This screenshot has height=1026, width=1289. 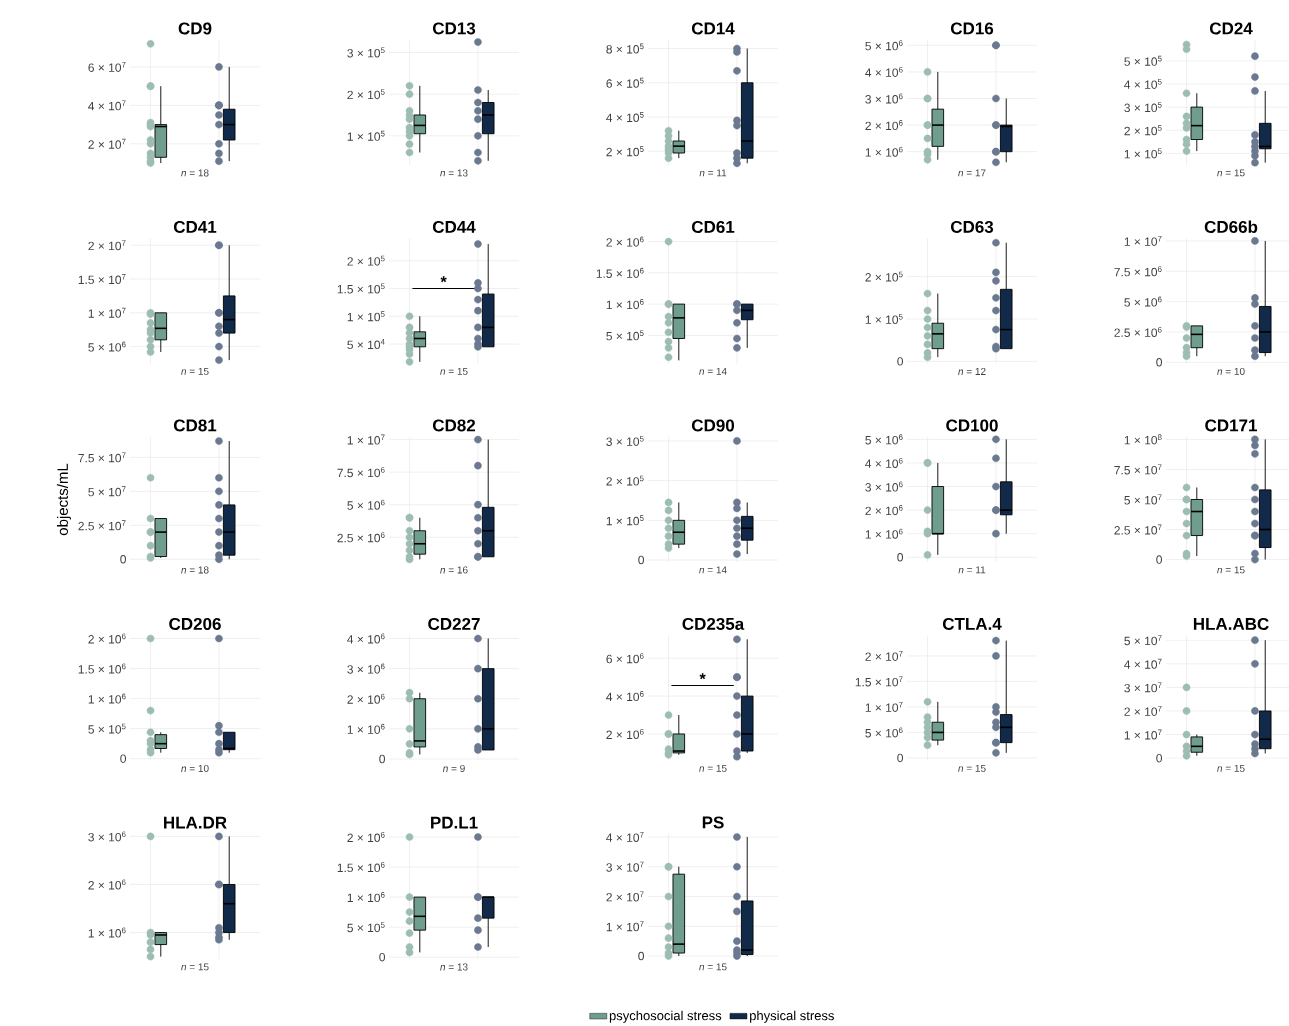 I want to click on legend-label: psychosocial stress, so click(x=665, y=1016).